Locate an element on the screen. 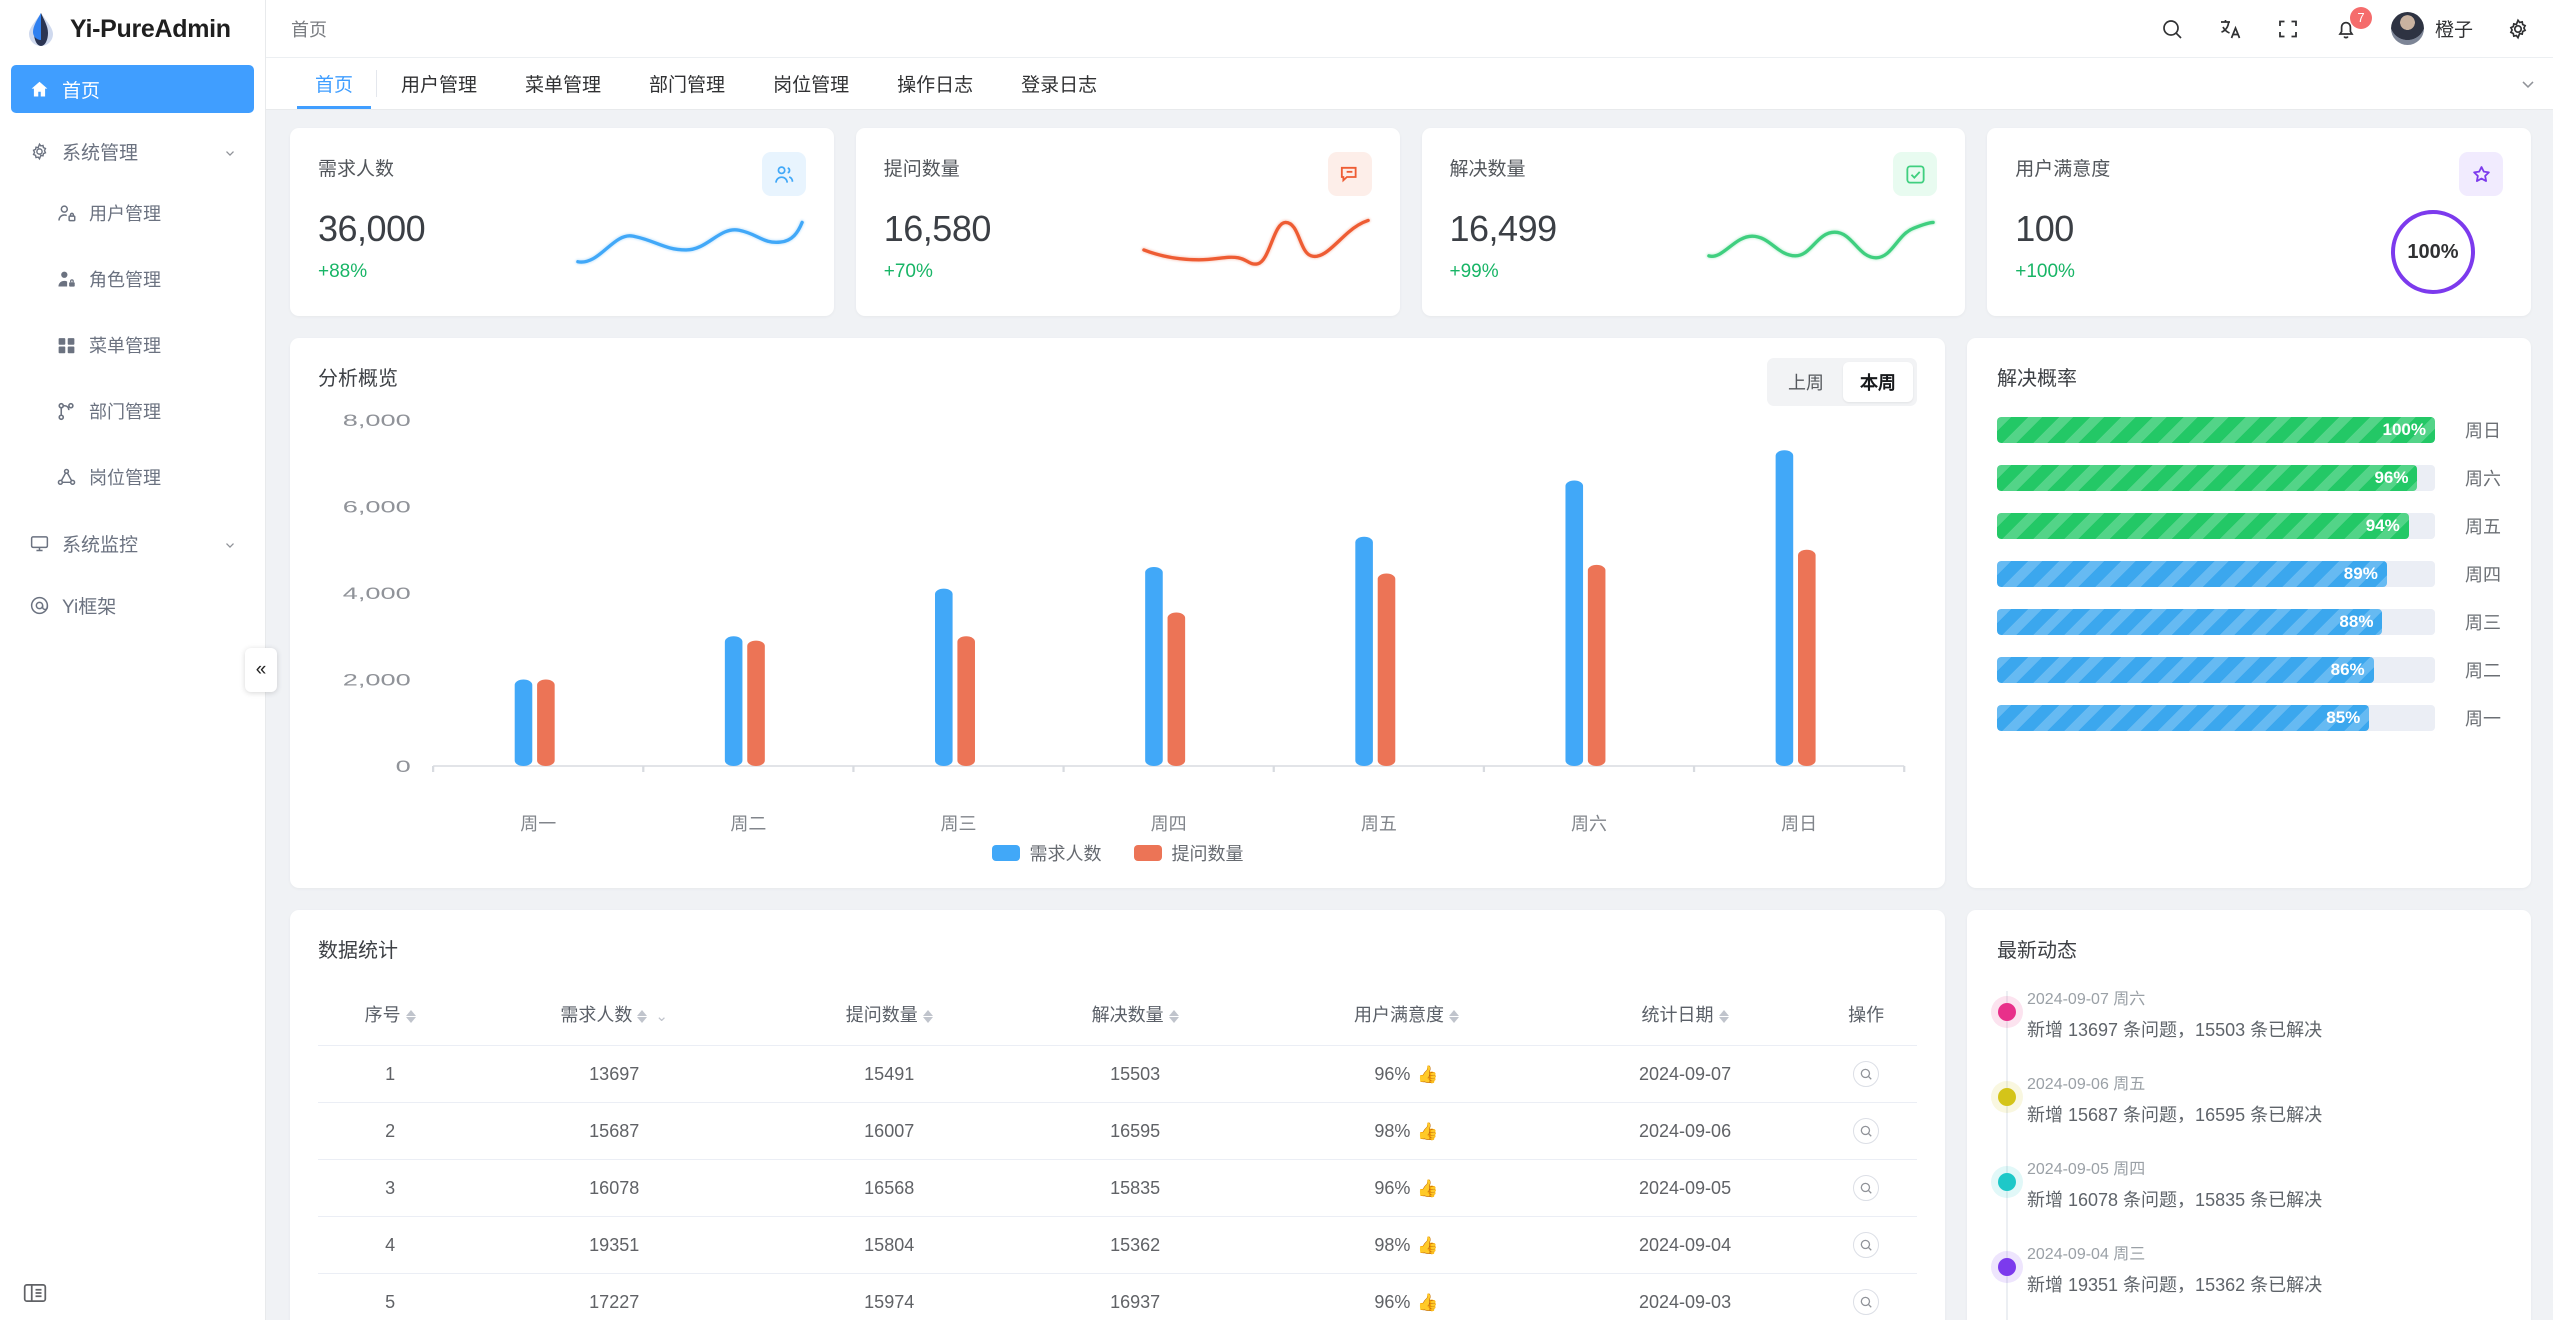  progress-fill: 88% is located at coordinates (2190, 622).